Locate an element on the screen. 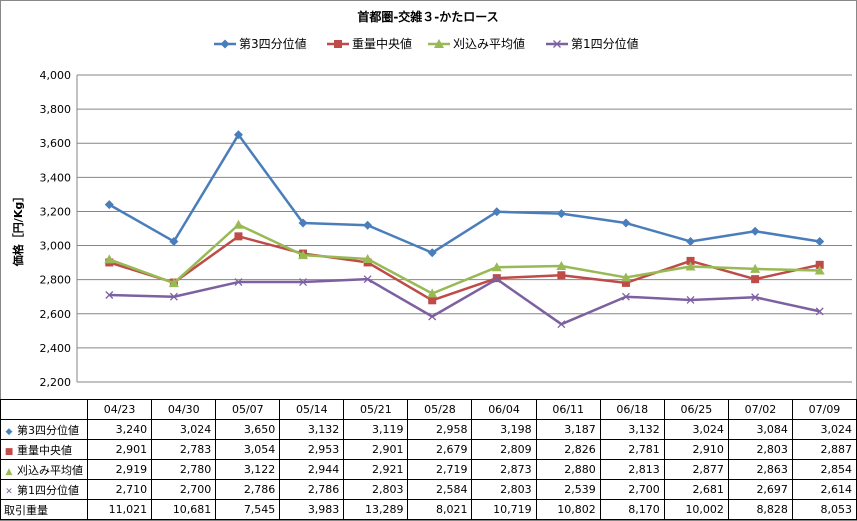  data-label: 3,054 is located at coordinates (248, 449).